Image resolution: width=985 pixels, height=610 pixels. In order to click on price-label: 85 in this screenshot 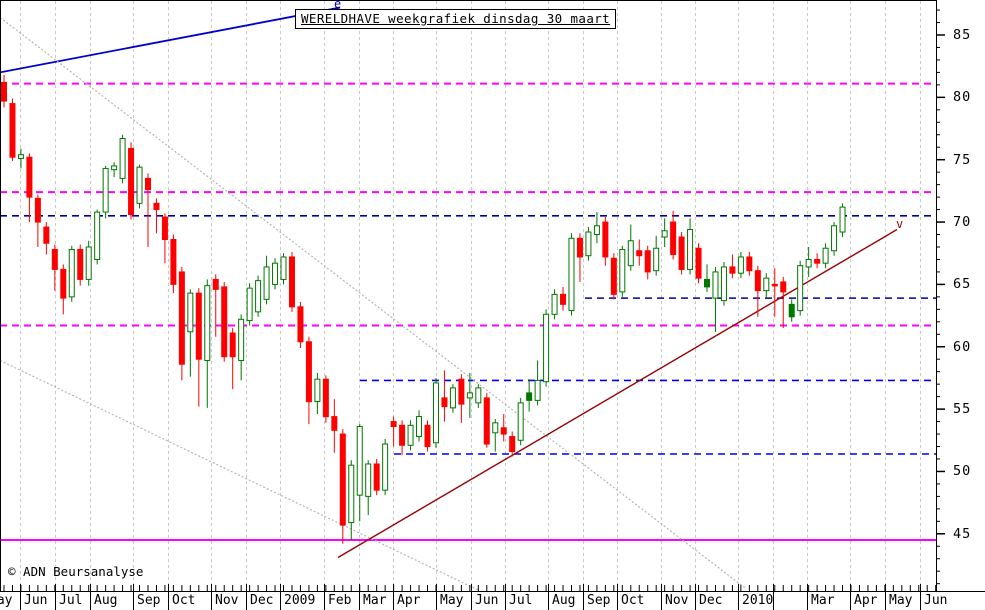, I will do `click(962, 35)`.